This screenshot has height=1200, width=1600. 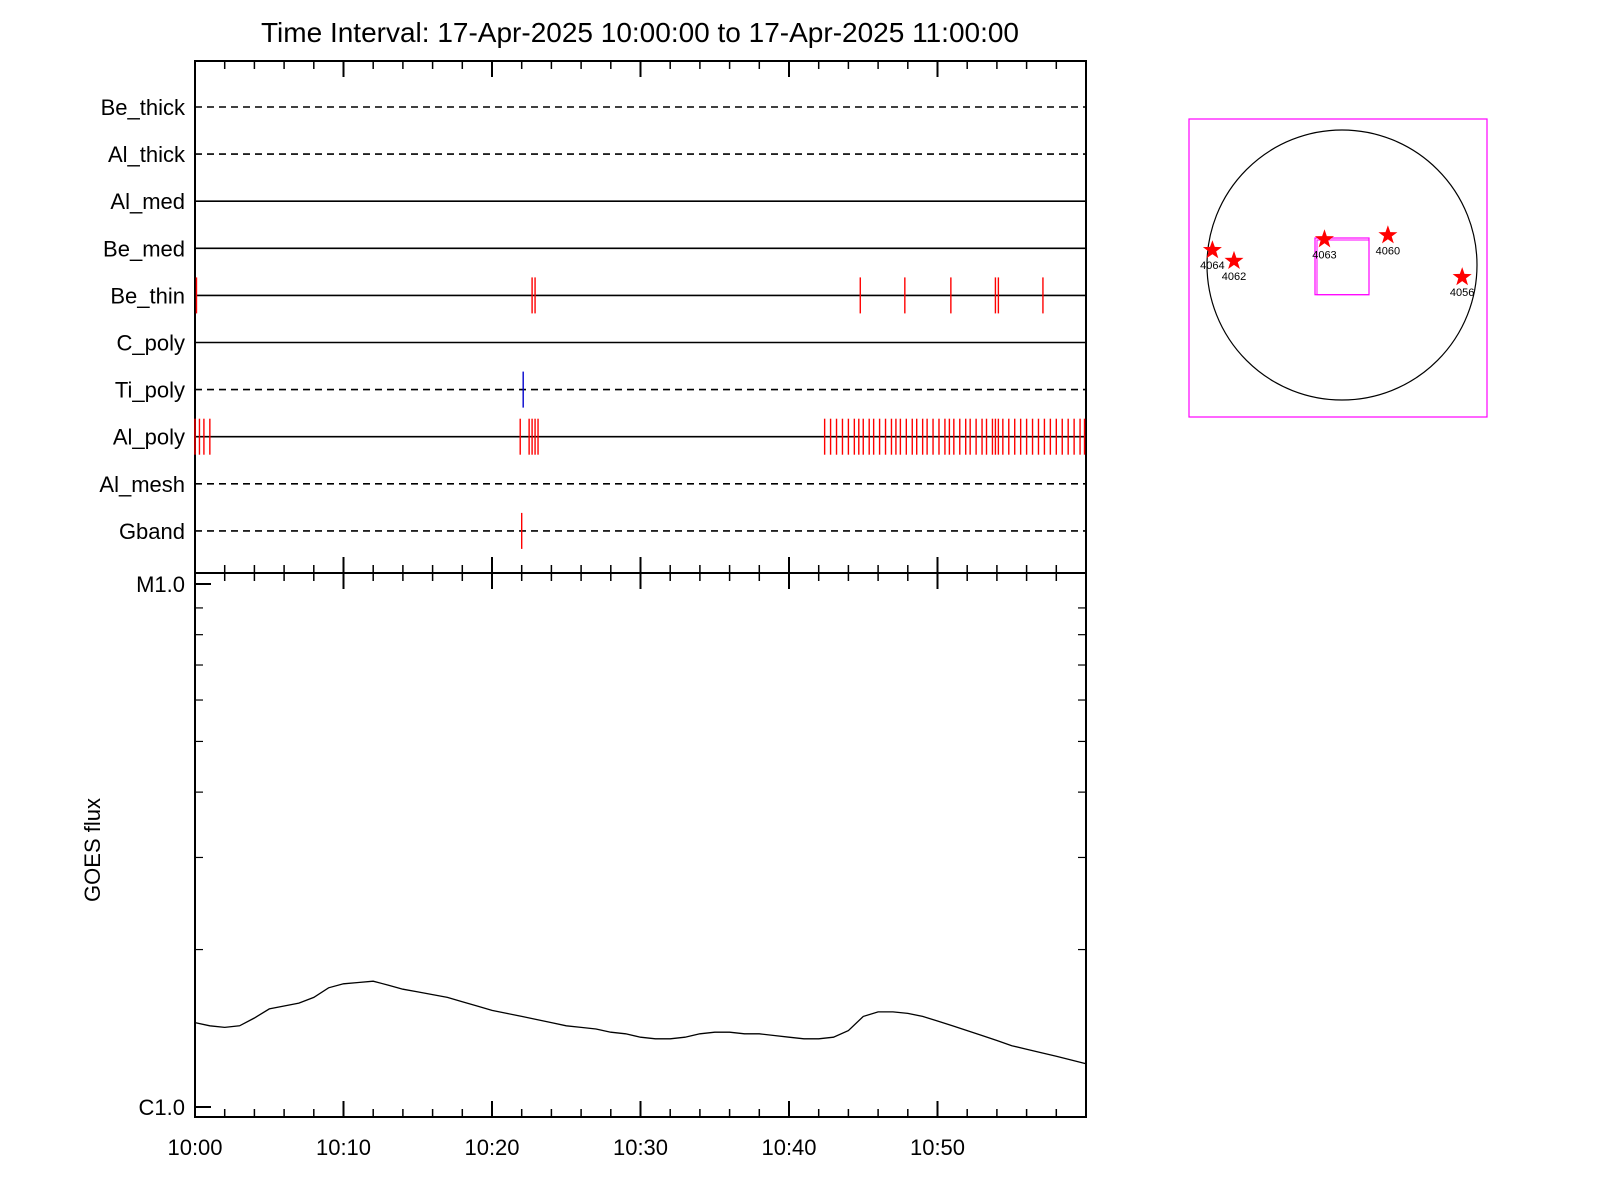 What do you see at coordinates (149, 437) in the screenshot?
I see `filter-row-label: Al_poly` at bounding box center [149, 437].